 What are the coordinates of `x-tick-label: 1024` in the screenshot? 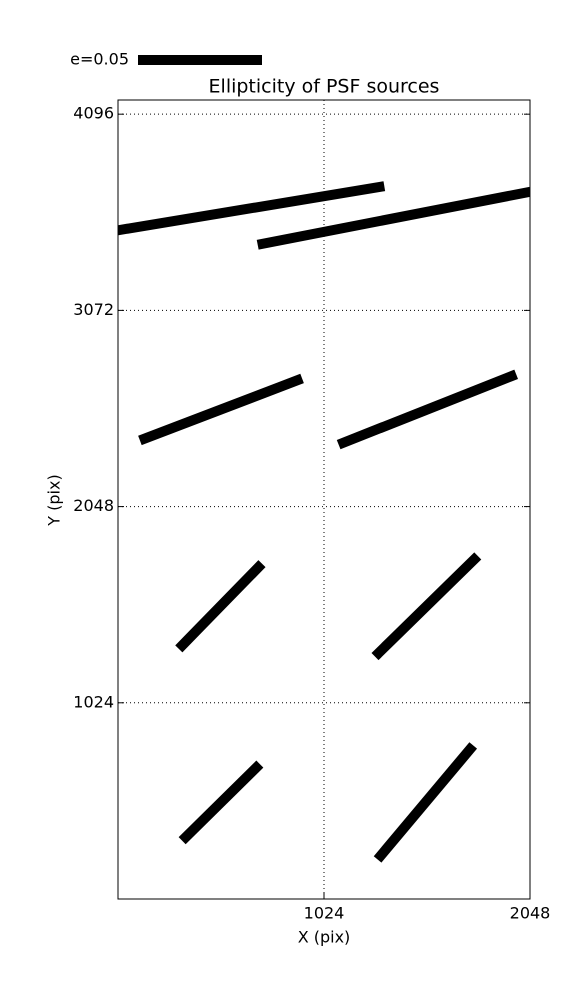 It's located at (324, 913).